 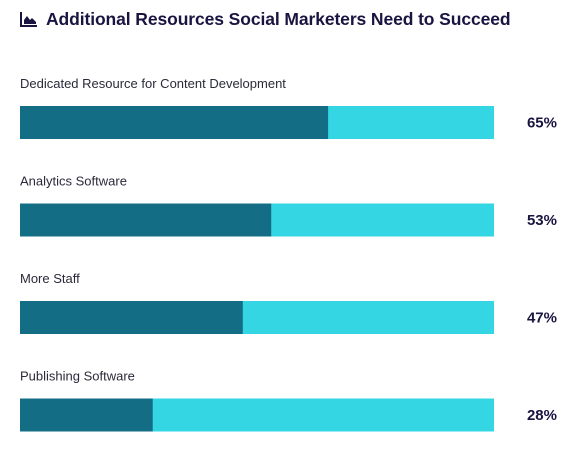 I want to click on value-label: 65%, so click(x=542, y=123).